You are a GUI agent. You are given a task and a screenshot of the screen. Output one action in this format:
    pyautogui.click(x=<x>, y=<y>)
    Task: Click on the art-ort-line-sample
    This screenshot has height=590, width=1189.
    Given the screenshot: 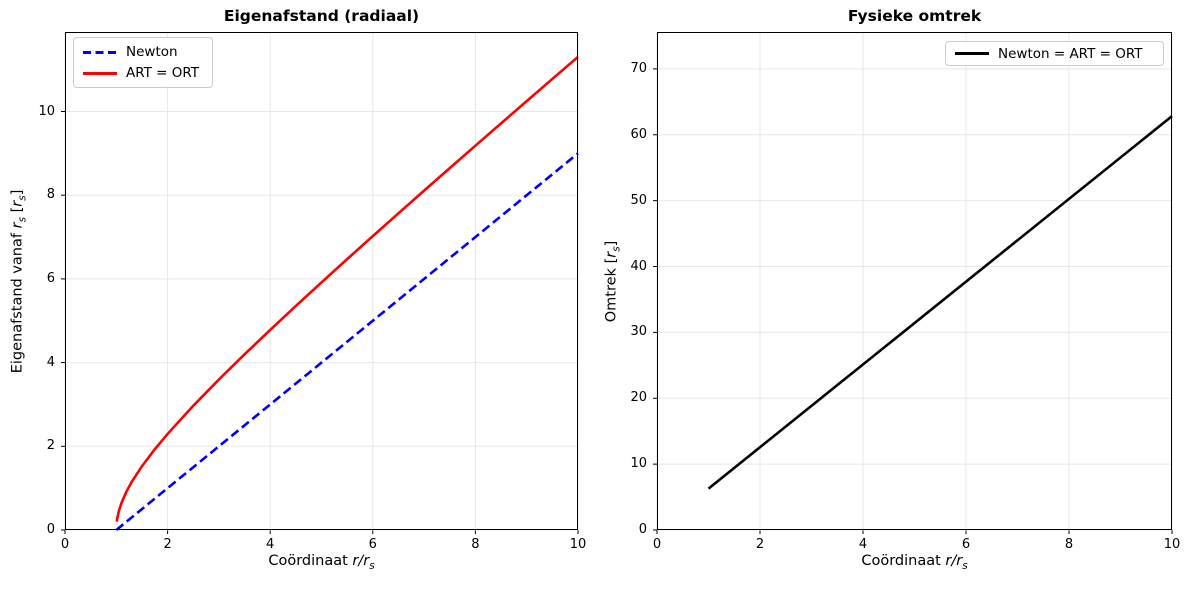 What is the action you would take?
    pyautogui.click(x=100, y=73)
    